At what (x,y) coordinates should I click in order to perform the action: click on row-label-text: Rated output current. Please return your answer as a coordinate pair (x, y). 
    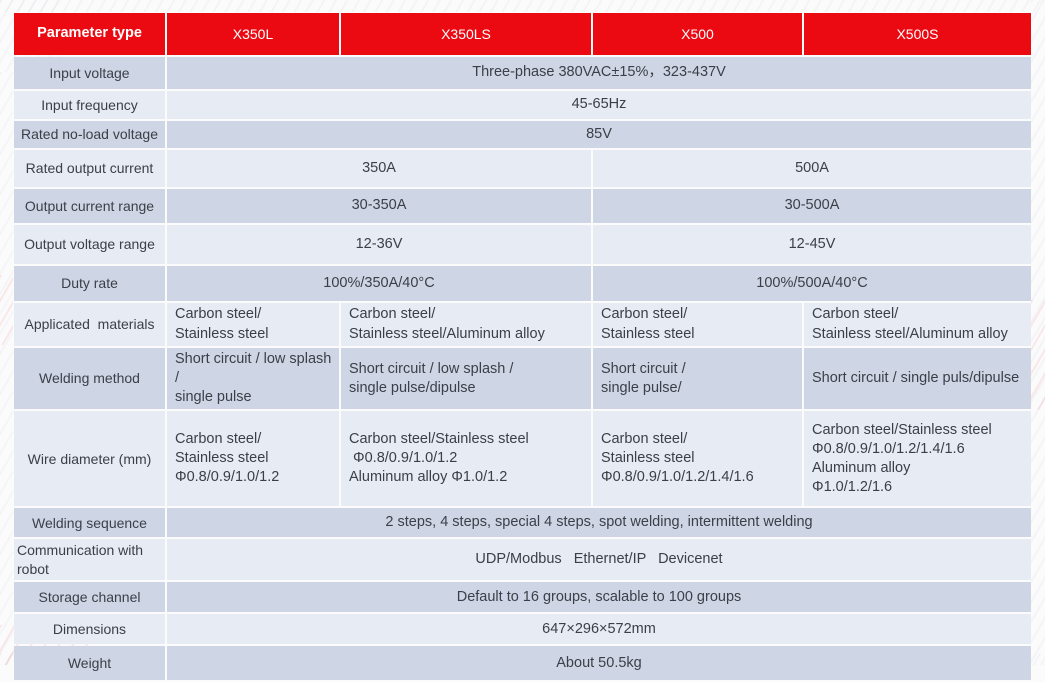
    Looking at the image, I should click on (89, 168).